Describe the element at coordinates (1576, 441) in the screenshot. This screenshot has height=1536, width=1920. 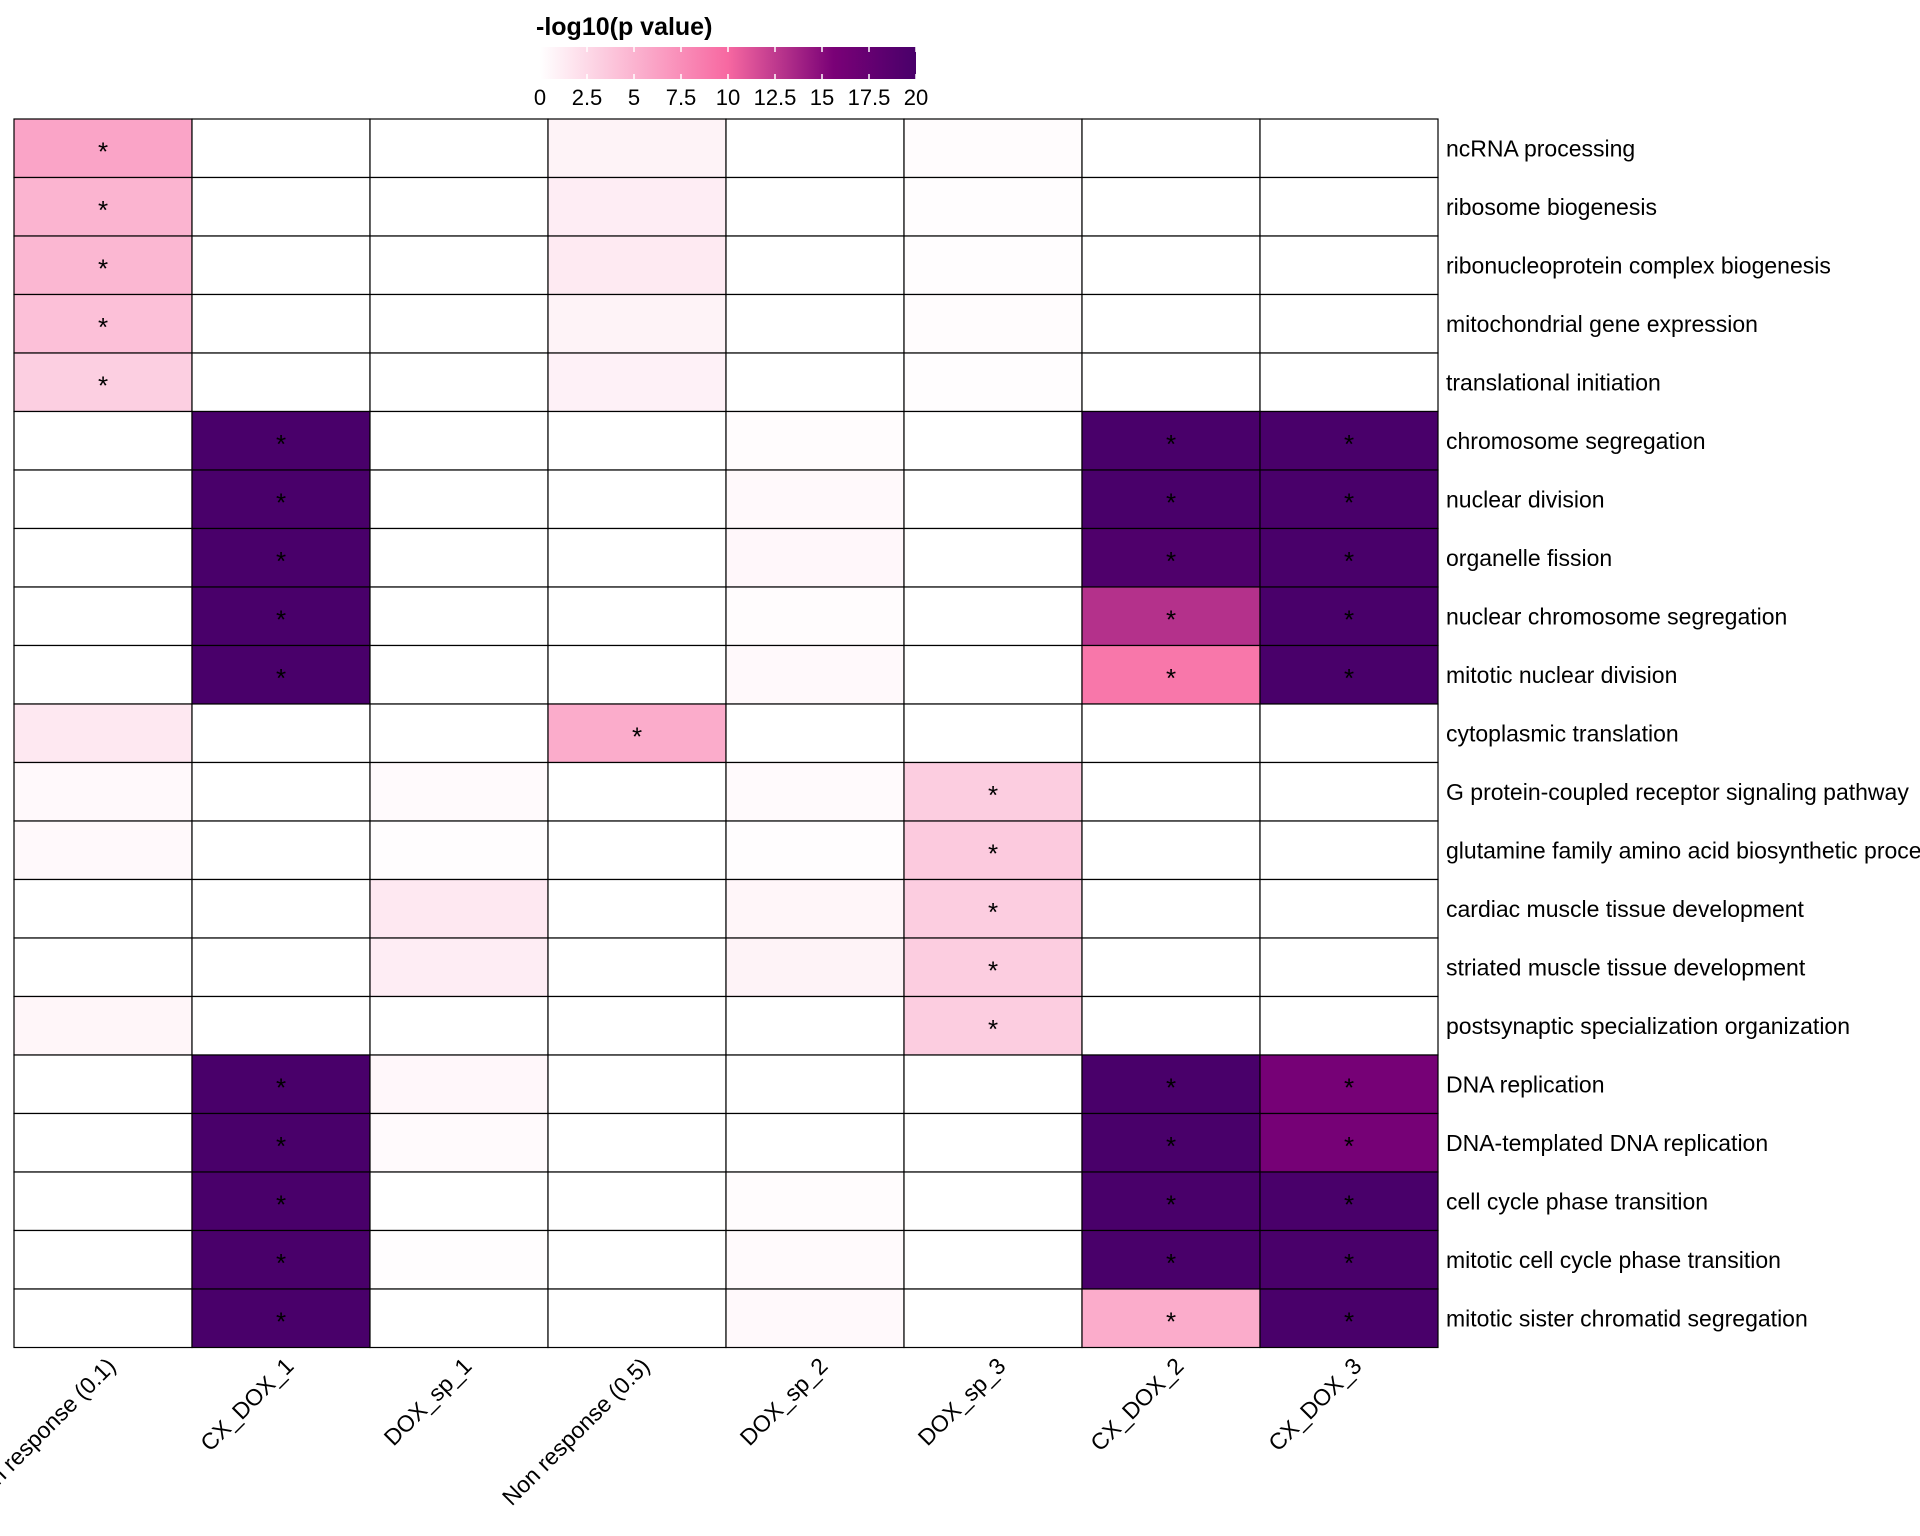
I see `row-label: chromosome segregation` at that location.